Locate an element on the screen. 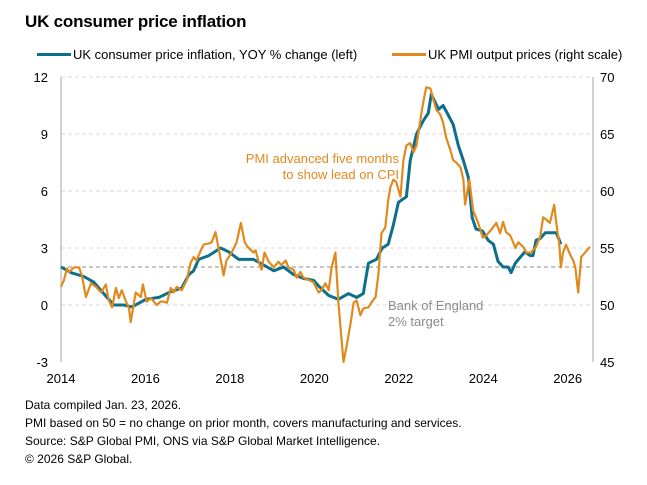 The height and width of the screenshot is (485, 647). legend-item-pmi: UK PMI output prices (right scale) is located at coordinates (507, 54).